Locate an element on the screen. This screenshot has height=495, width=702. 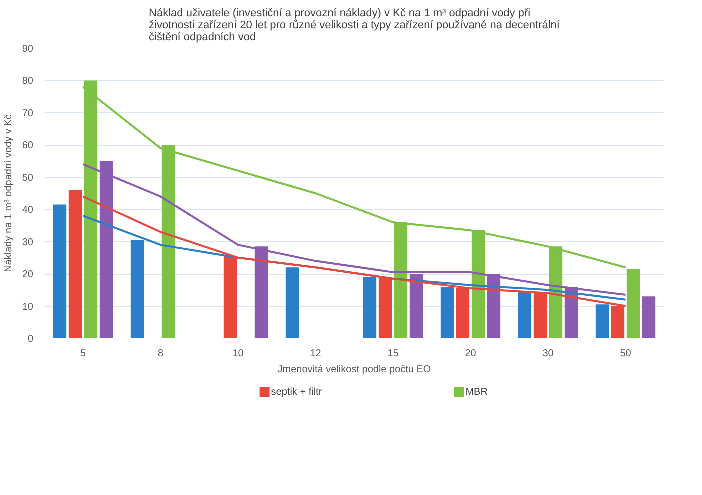
legend-label: MBR is located at coordinates (477, 392).